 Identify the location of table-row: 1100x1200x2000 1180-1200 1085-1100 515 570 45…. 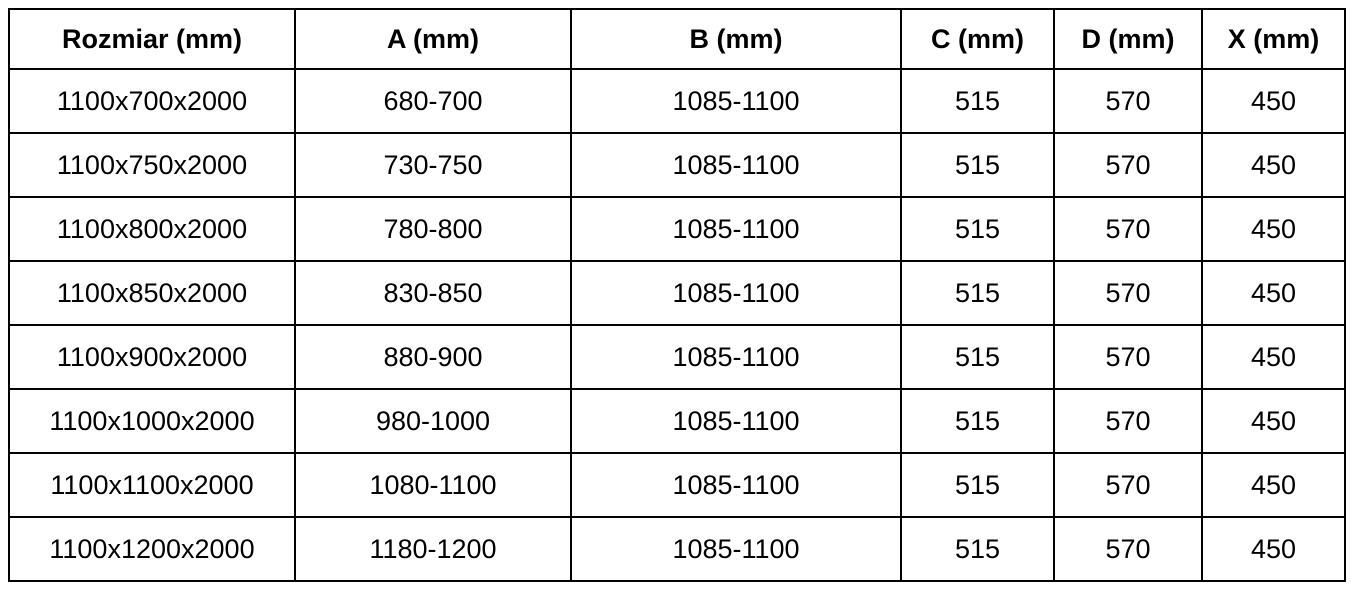
(677, 549).